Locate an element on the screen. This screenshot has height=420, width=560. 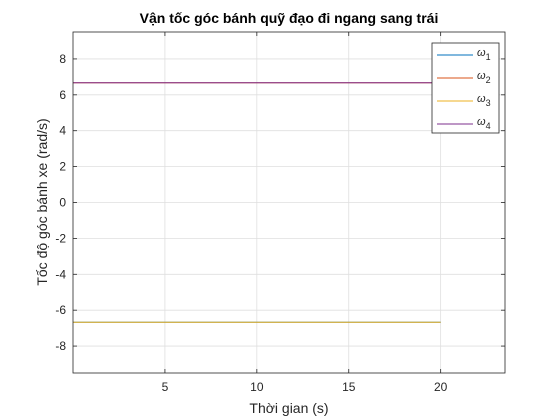
y-tick-label: -2 is located at coordinates (60, 238).